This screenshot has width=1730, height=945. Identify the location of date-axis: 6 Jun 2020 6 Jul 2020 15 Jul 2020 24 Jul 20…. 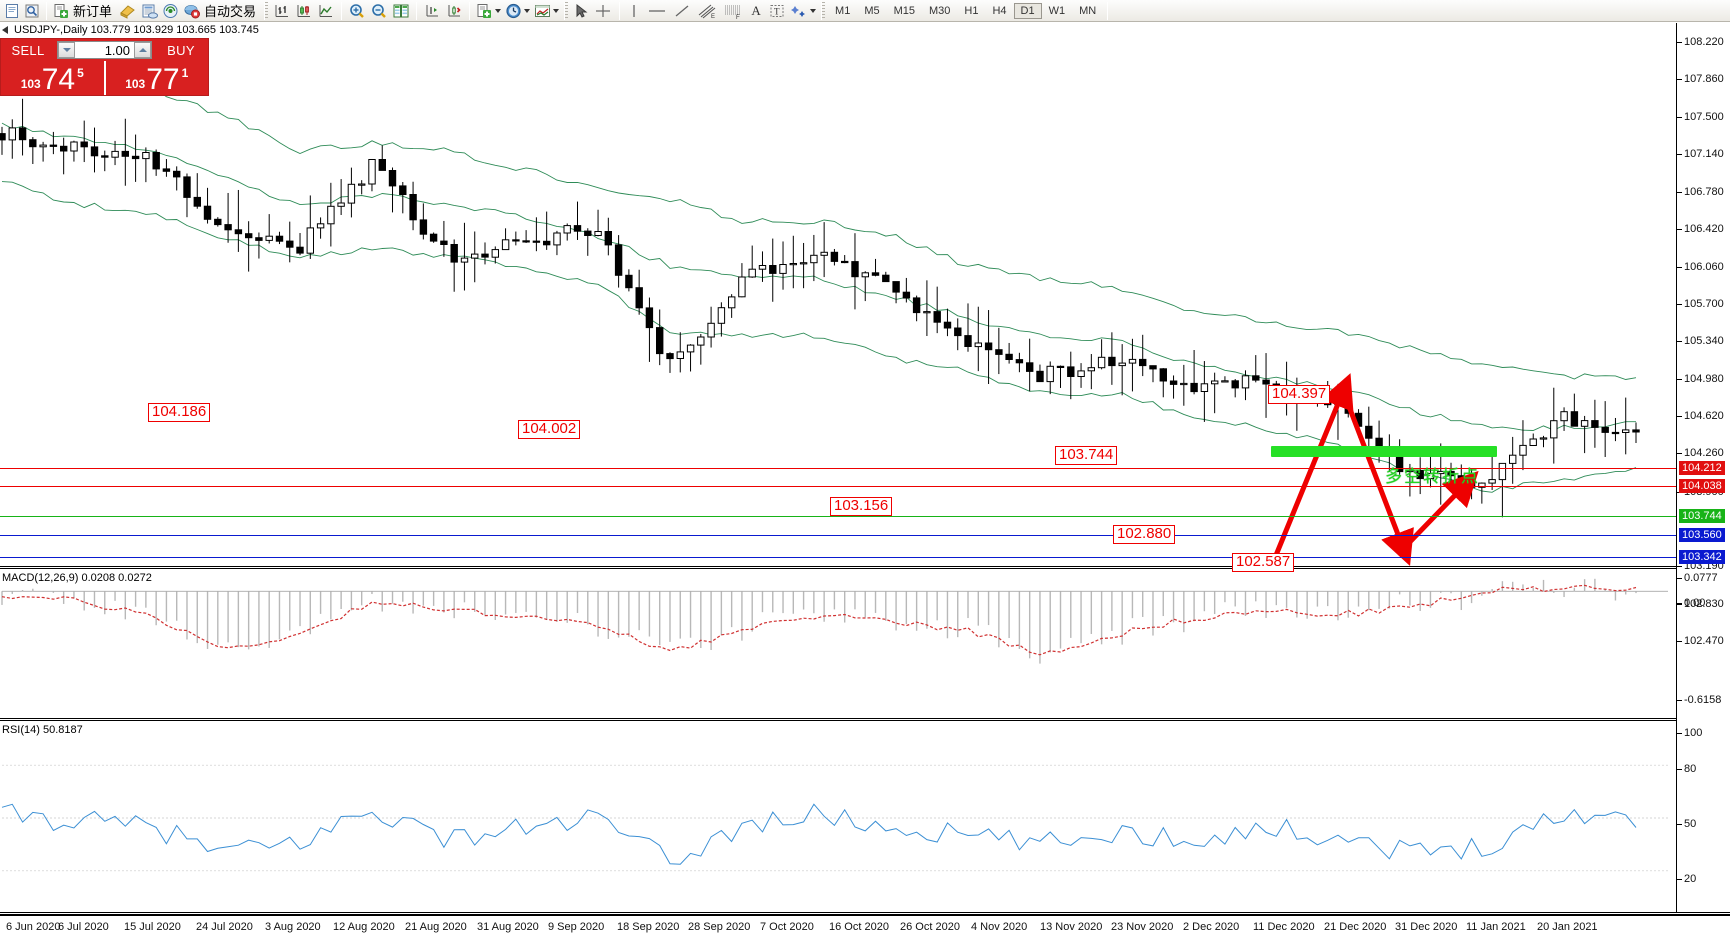
(865, 930).